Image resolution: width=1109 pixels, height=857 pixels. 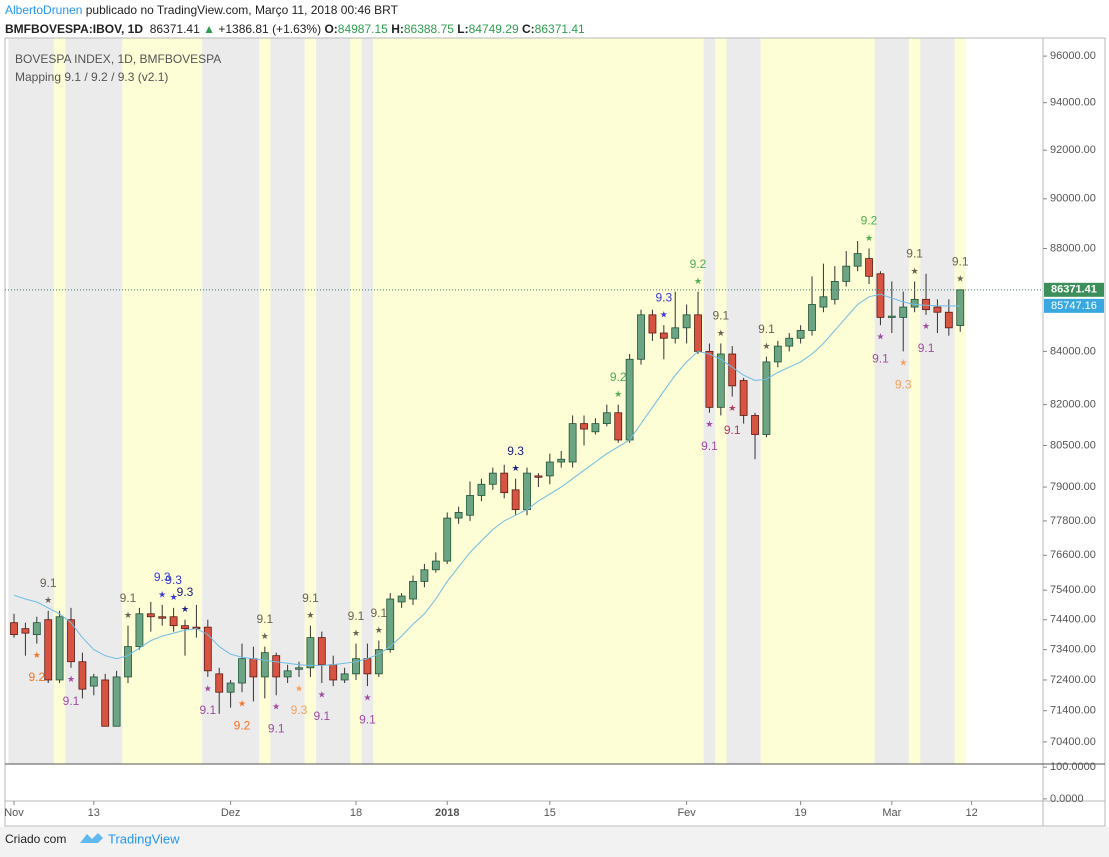 I want to click on arrow: ▲, so click(x=209, y=29).